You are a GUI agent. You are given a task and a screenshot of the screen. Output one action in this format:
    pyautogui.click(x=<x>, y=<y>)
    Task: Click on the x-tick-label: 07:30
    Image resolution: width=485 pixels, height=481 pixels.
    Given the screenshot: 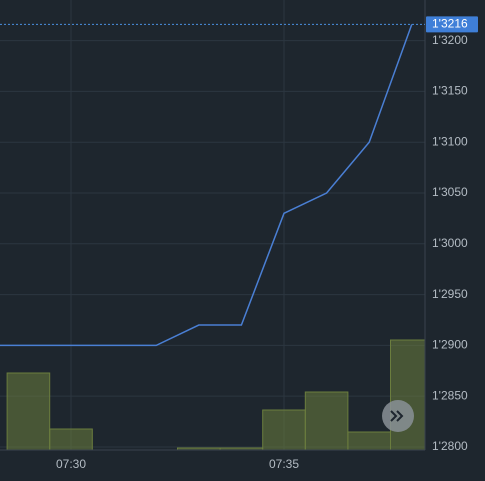 What is the action you would take?
    pyautogui.click(x=71, y=464)
    